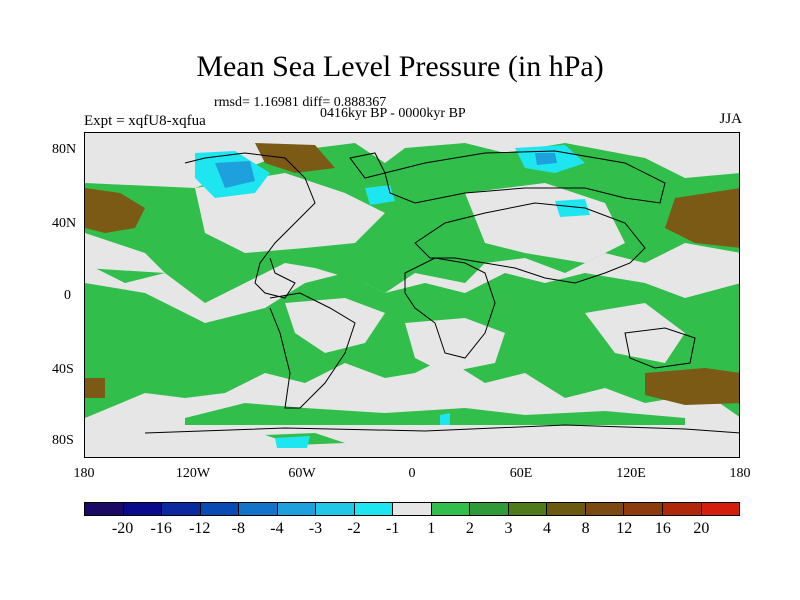 The width and height of the screenshot is (800, 600). Describe the element at coordinates (277, 528) in the screenshot. I see `colorbar-label: -4` at that location.